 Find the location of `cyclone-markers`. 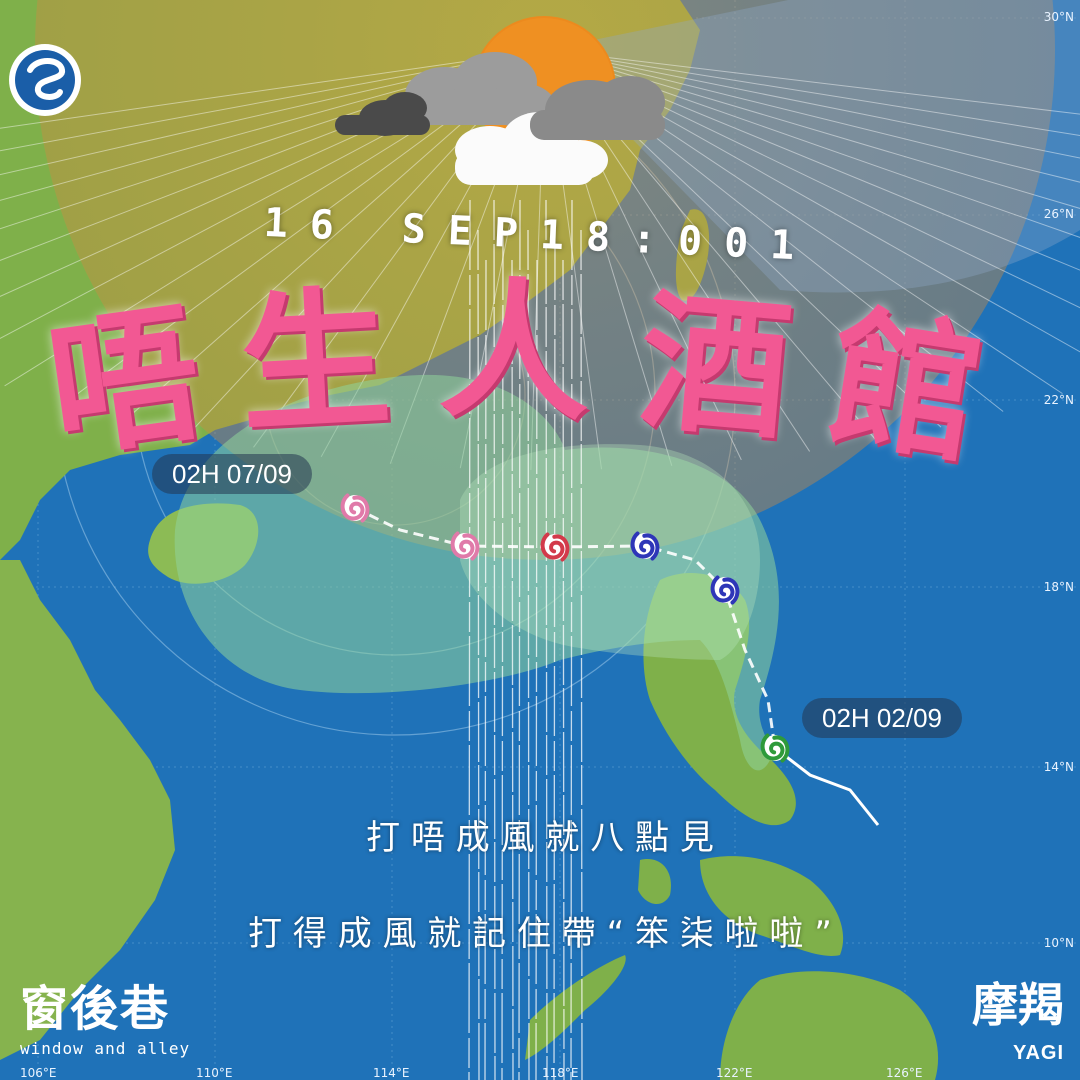

cyclone-markers is located at coordinates (565, 628).